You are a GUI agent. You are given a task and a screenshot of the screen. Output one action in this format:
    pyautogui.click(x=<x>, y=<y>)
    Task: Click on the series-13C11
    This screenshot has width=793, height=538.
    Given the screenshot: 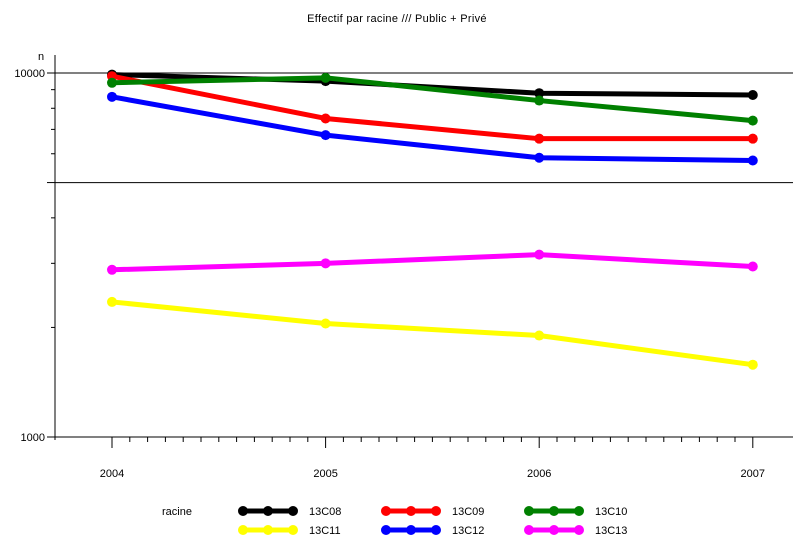 What is the action you would take?
    pyautogui.click(x=432, y=333)
    